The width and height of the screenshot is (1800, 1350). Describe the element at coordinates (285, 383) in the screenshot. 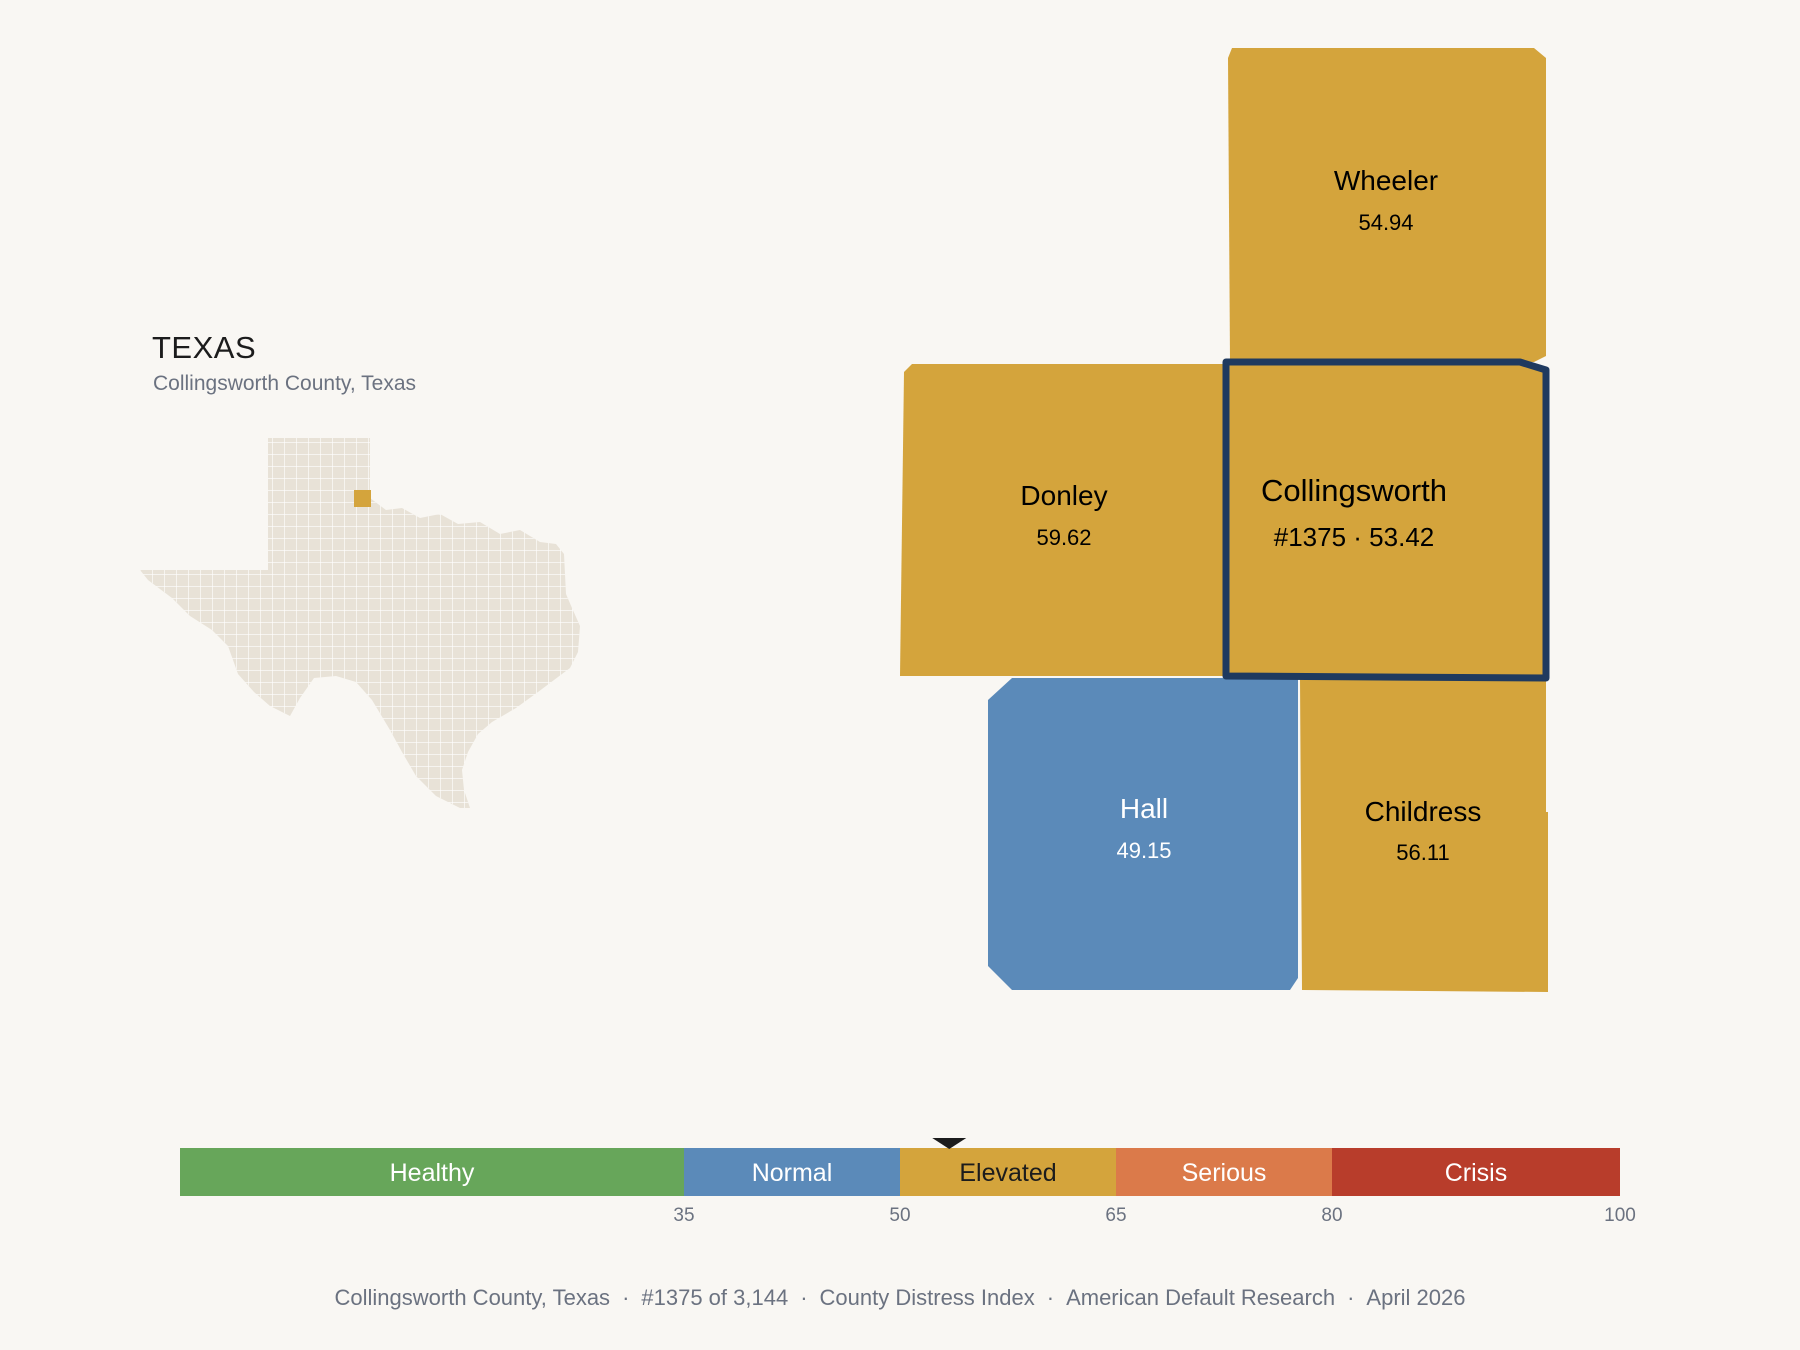

I see `county-subtitle: Collingsworth County, Texas` at that location.